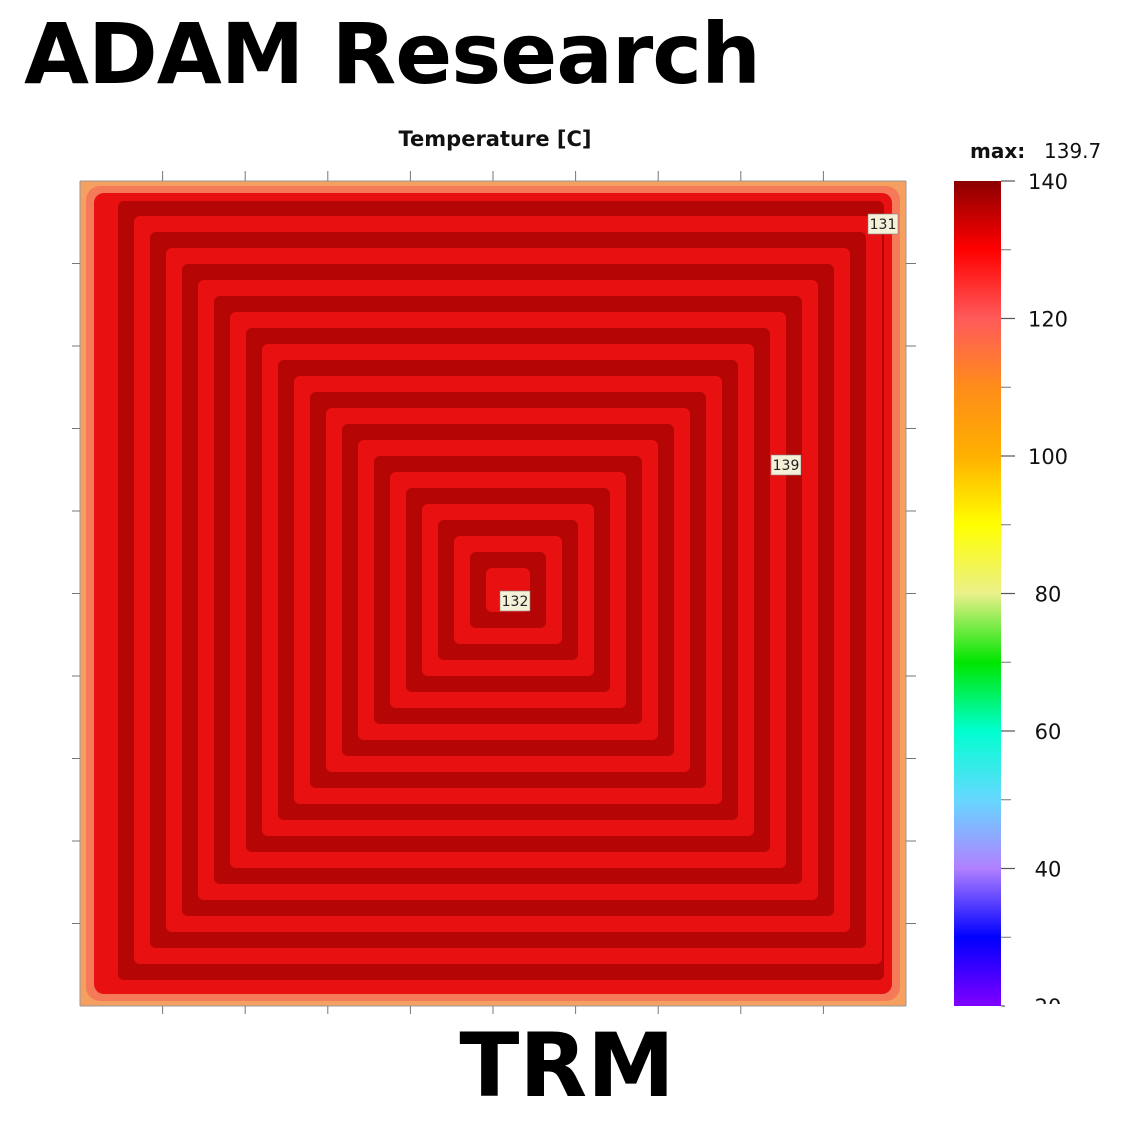 This screenshot has height=1134, width=1134. What do you see at coordinates (1029, 602) in the screenshot?
I see `colorbar: 14012010080604020` at bounding box center [1029, 602].